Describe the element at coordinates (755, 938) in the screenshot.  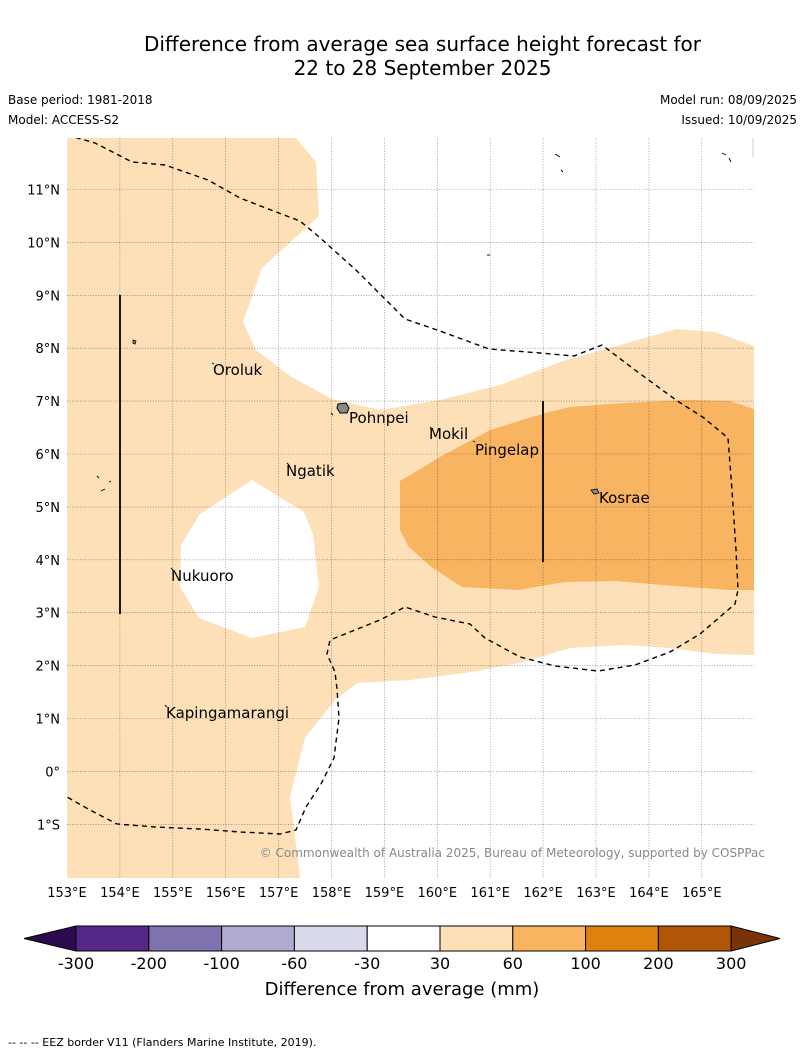
I see `colorbar-extend-high` at that location.